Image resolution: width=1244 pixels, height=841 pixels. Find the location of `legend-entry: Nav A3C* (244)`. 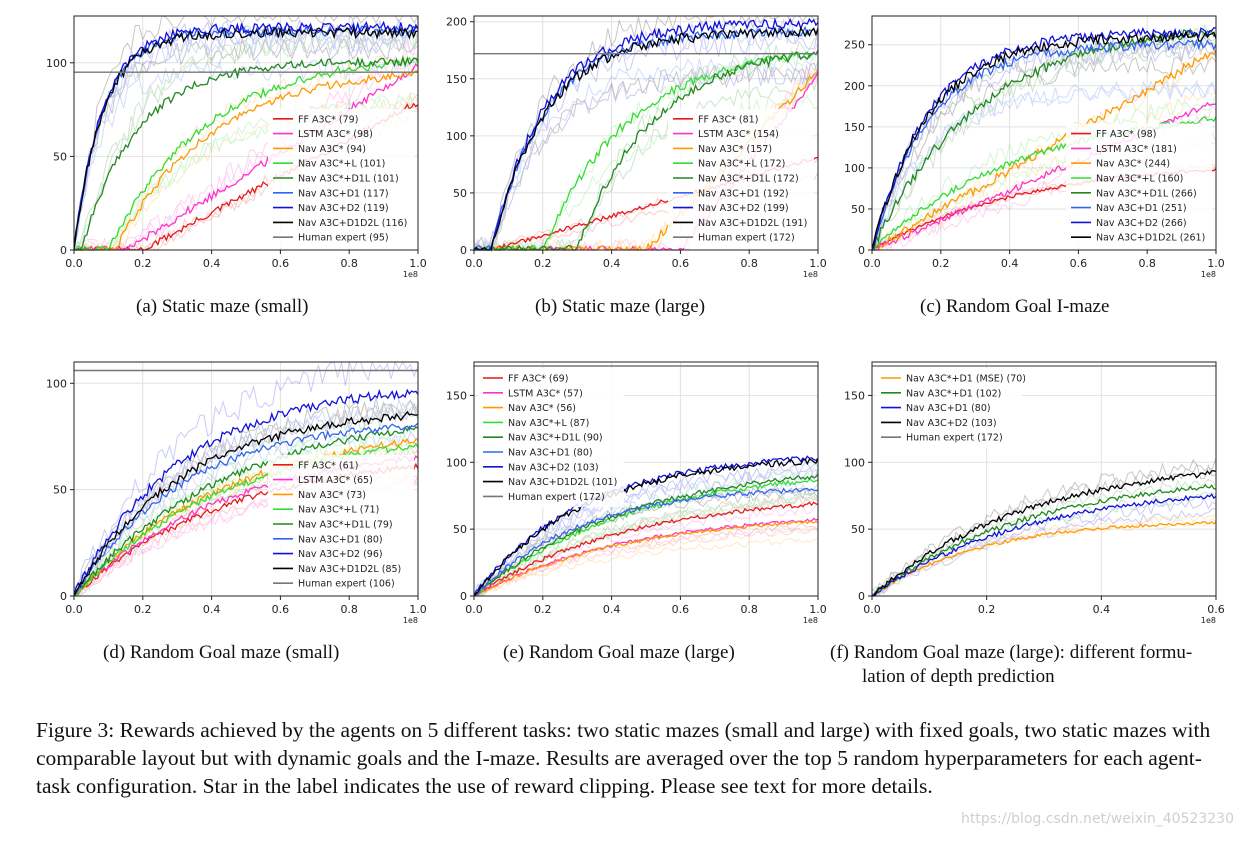

legend-entry: Nav A3C* (244) is located at coordinates (1133, 164).